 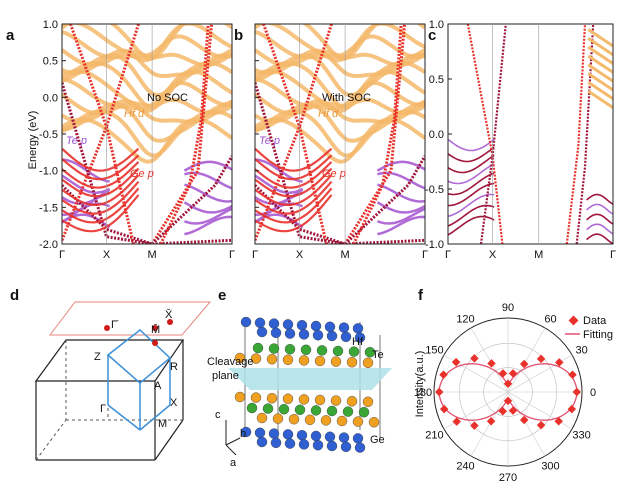 What do you see at coordinates (130, 318) in the screenshot?
I see `surface-bz-plane` at bounding box center [130, 318].